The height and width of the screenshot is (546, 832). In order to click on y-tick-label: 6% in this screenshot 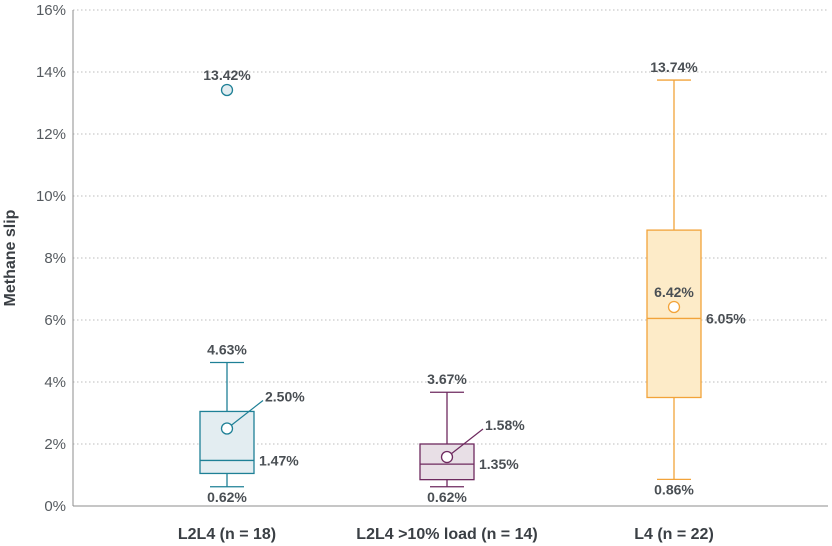, I will do `click(55, 320)`.